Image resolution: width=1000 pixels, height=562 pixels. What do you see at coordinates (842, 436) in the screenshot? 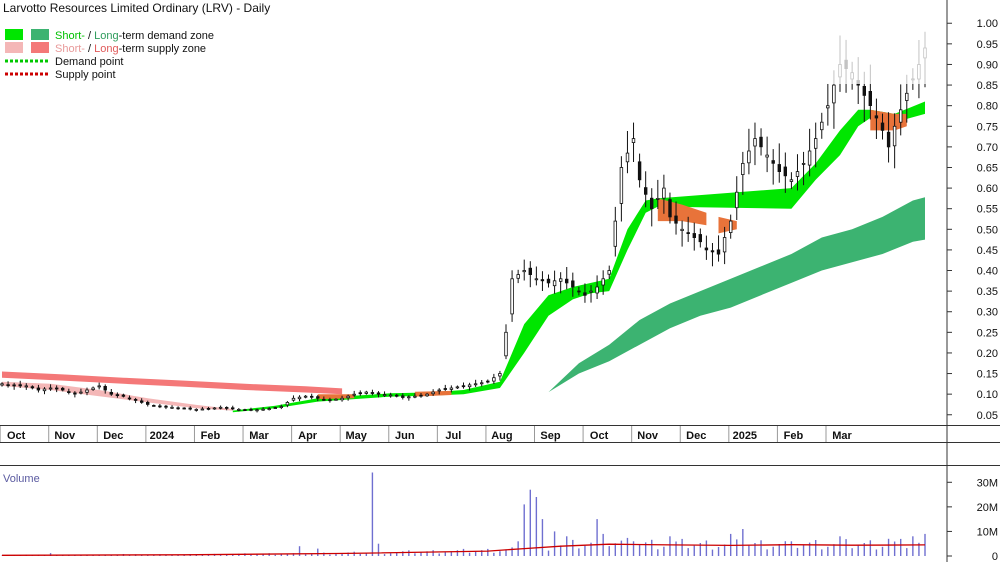
I see `month-label: Mar` at bounding box center [842, 436].